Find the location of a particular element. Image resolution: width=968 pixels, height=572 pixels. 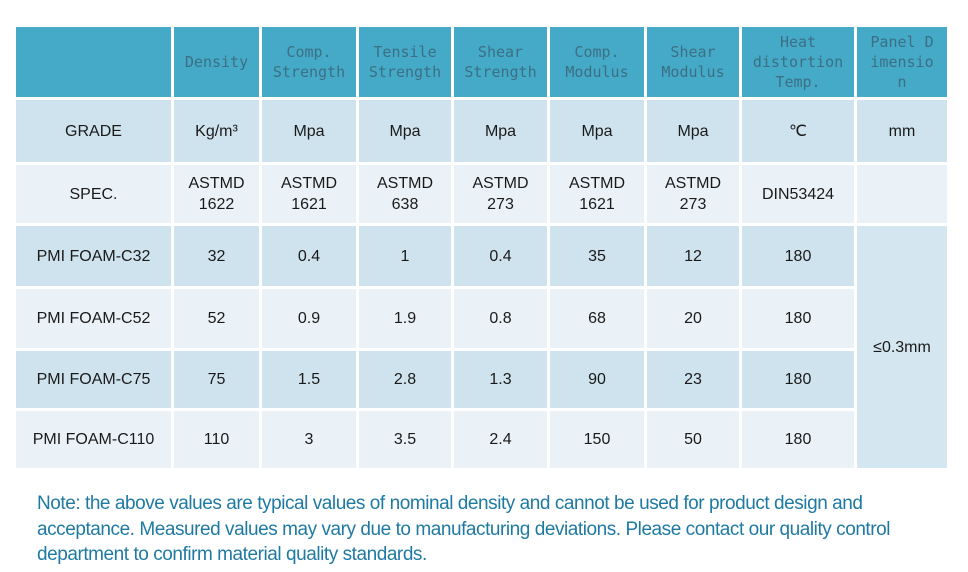

table-cell: 150 is located at coordinates (597, 439).